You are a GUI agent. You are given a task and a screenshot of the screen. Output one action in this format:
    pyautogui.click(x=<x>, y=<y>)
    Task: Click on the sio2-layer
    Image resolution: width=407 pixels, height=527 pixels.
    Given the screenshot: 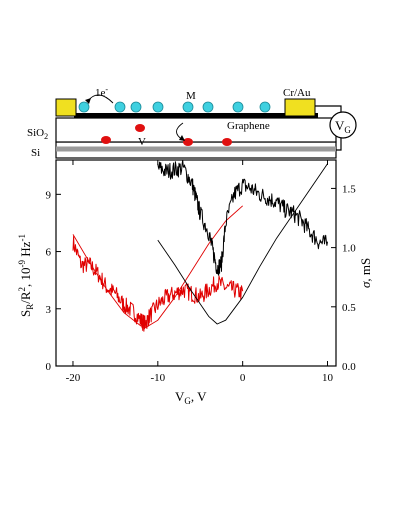 What is the action you would take?
    pyautogui.click(x=196, y=130)
    